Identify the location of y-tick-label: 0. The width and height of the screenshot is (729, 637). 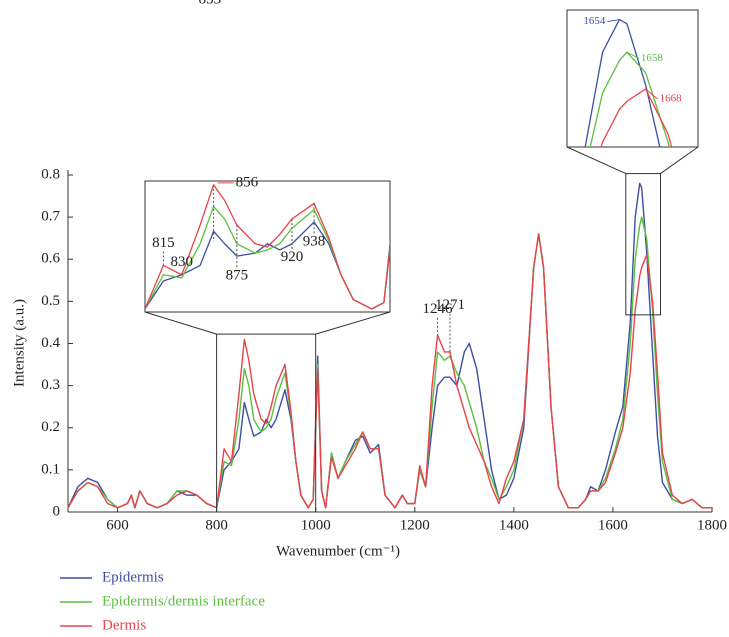
(57, 511).